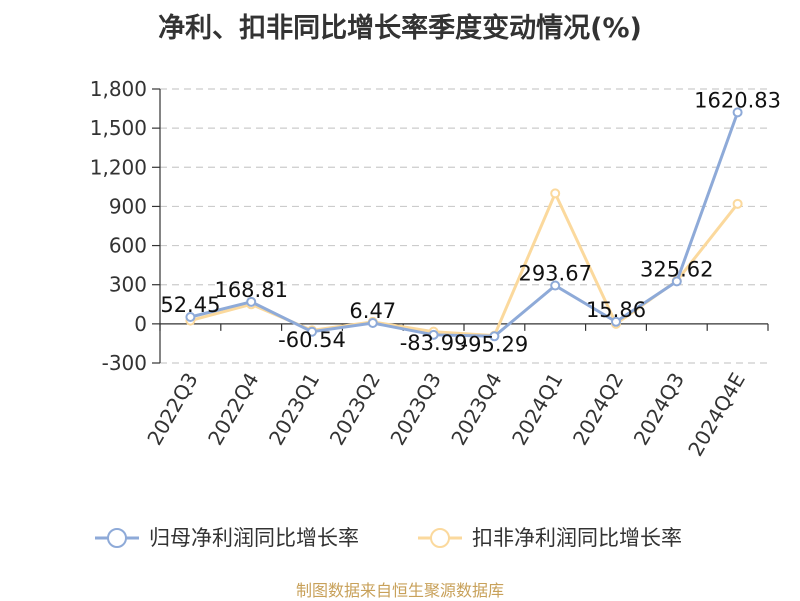 The height and width of the screenshot is (601, 800). I want to click on y-tick-label: 1,500, so click(118, 128).